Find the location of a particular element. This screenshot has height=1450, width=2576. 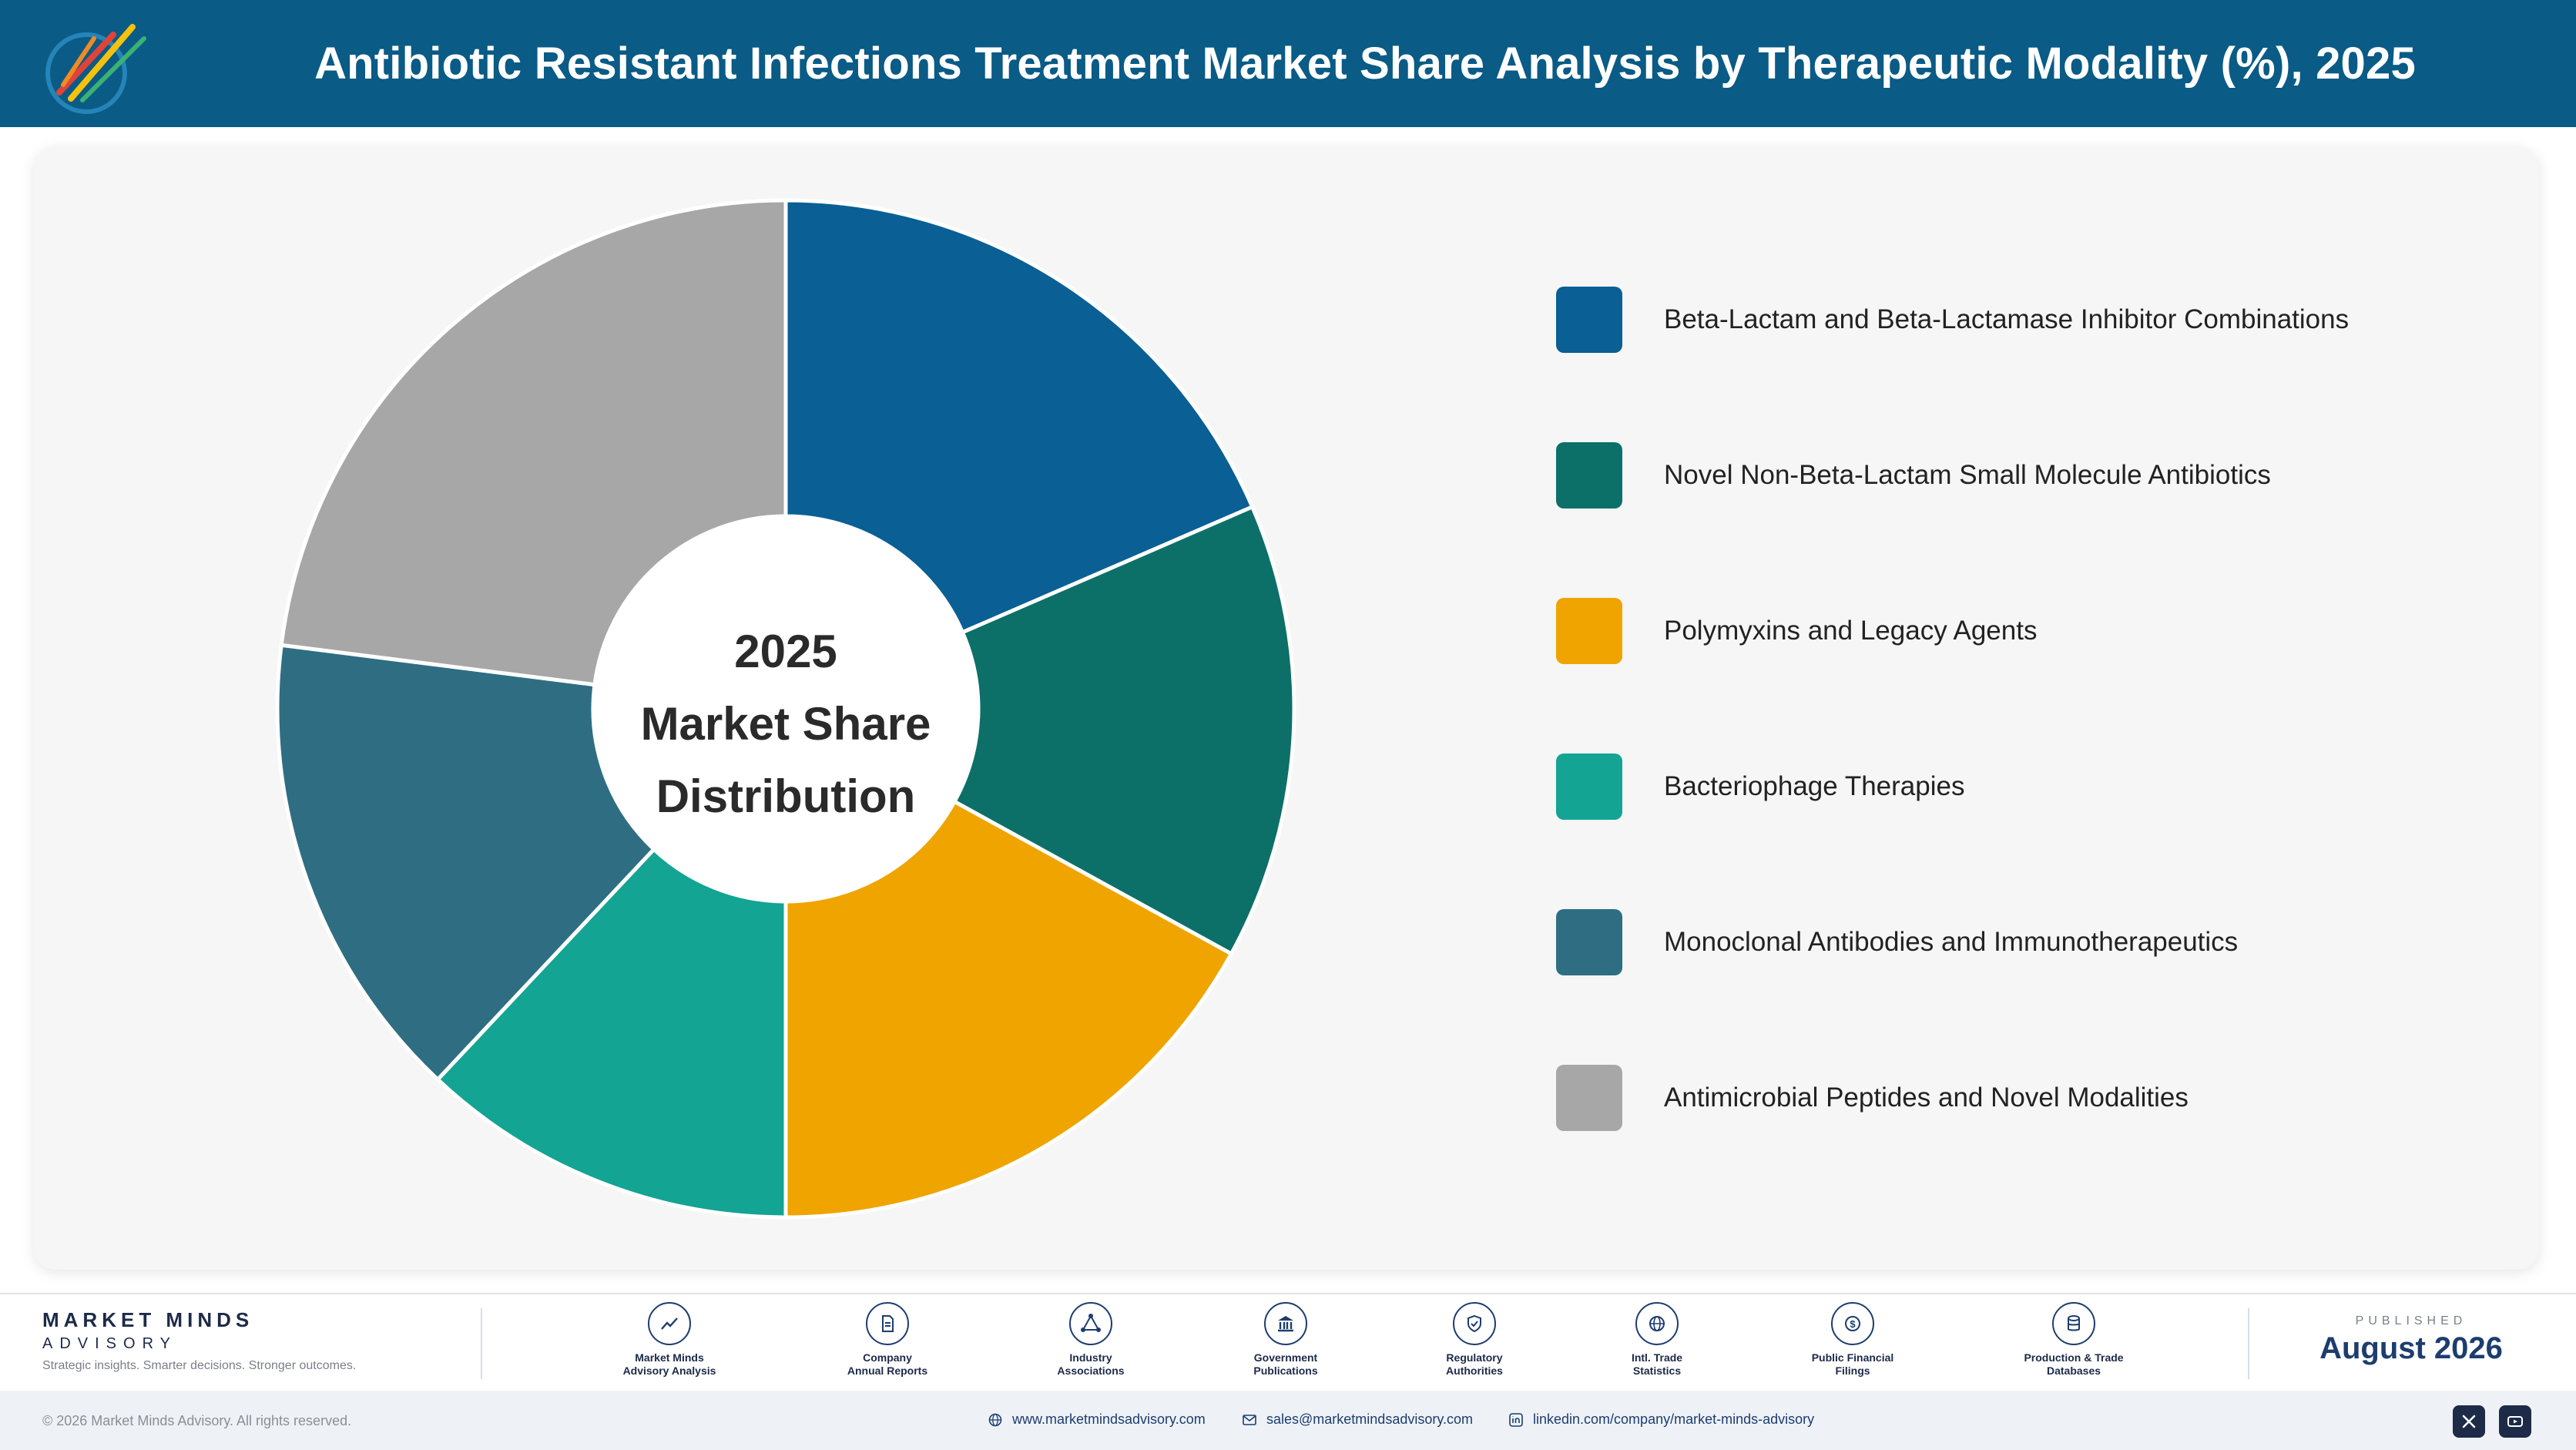

source-label: Market Minds Advisory Analysis is located at coordinates (669, 1364).